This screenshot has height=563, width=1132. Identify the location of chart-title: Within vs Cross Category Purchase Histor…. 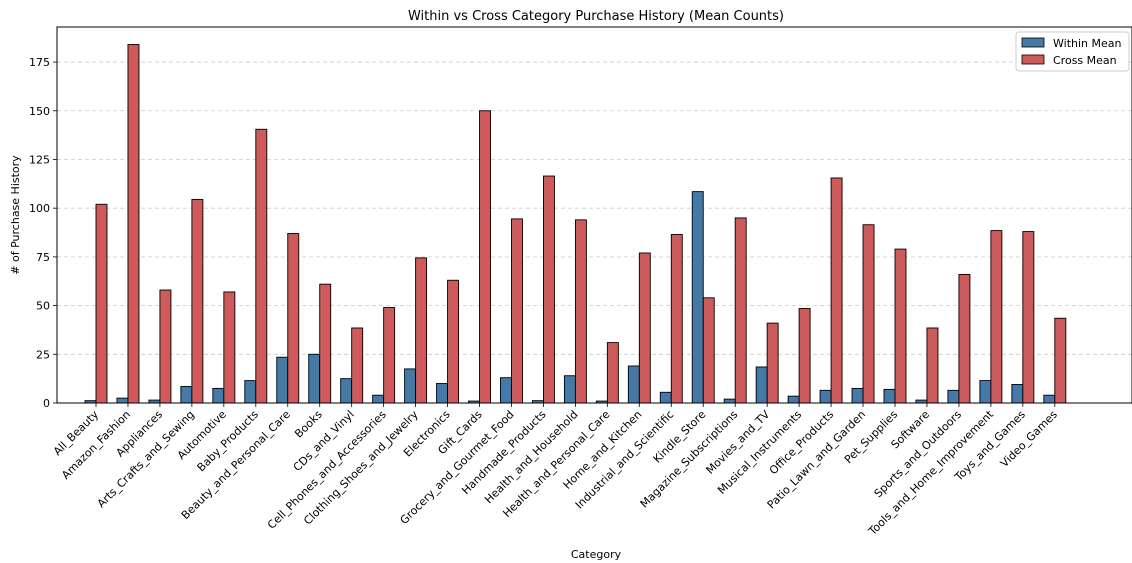
(596, 16).